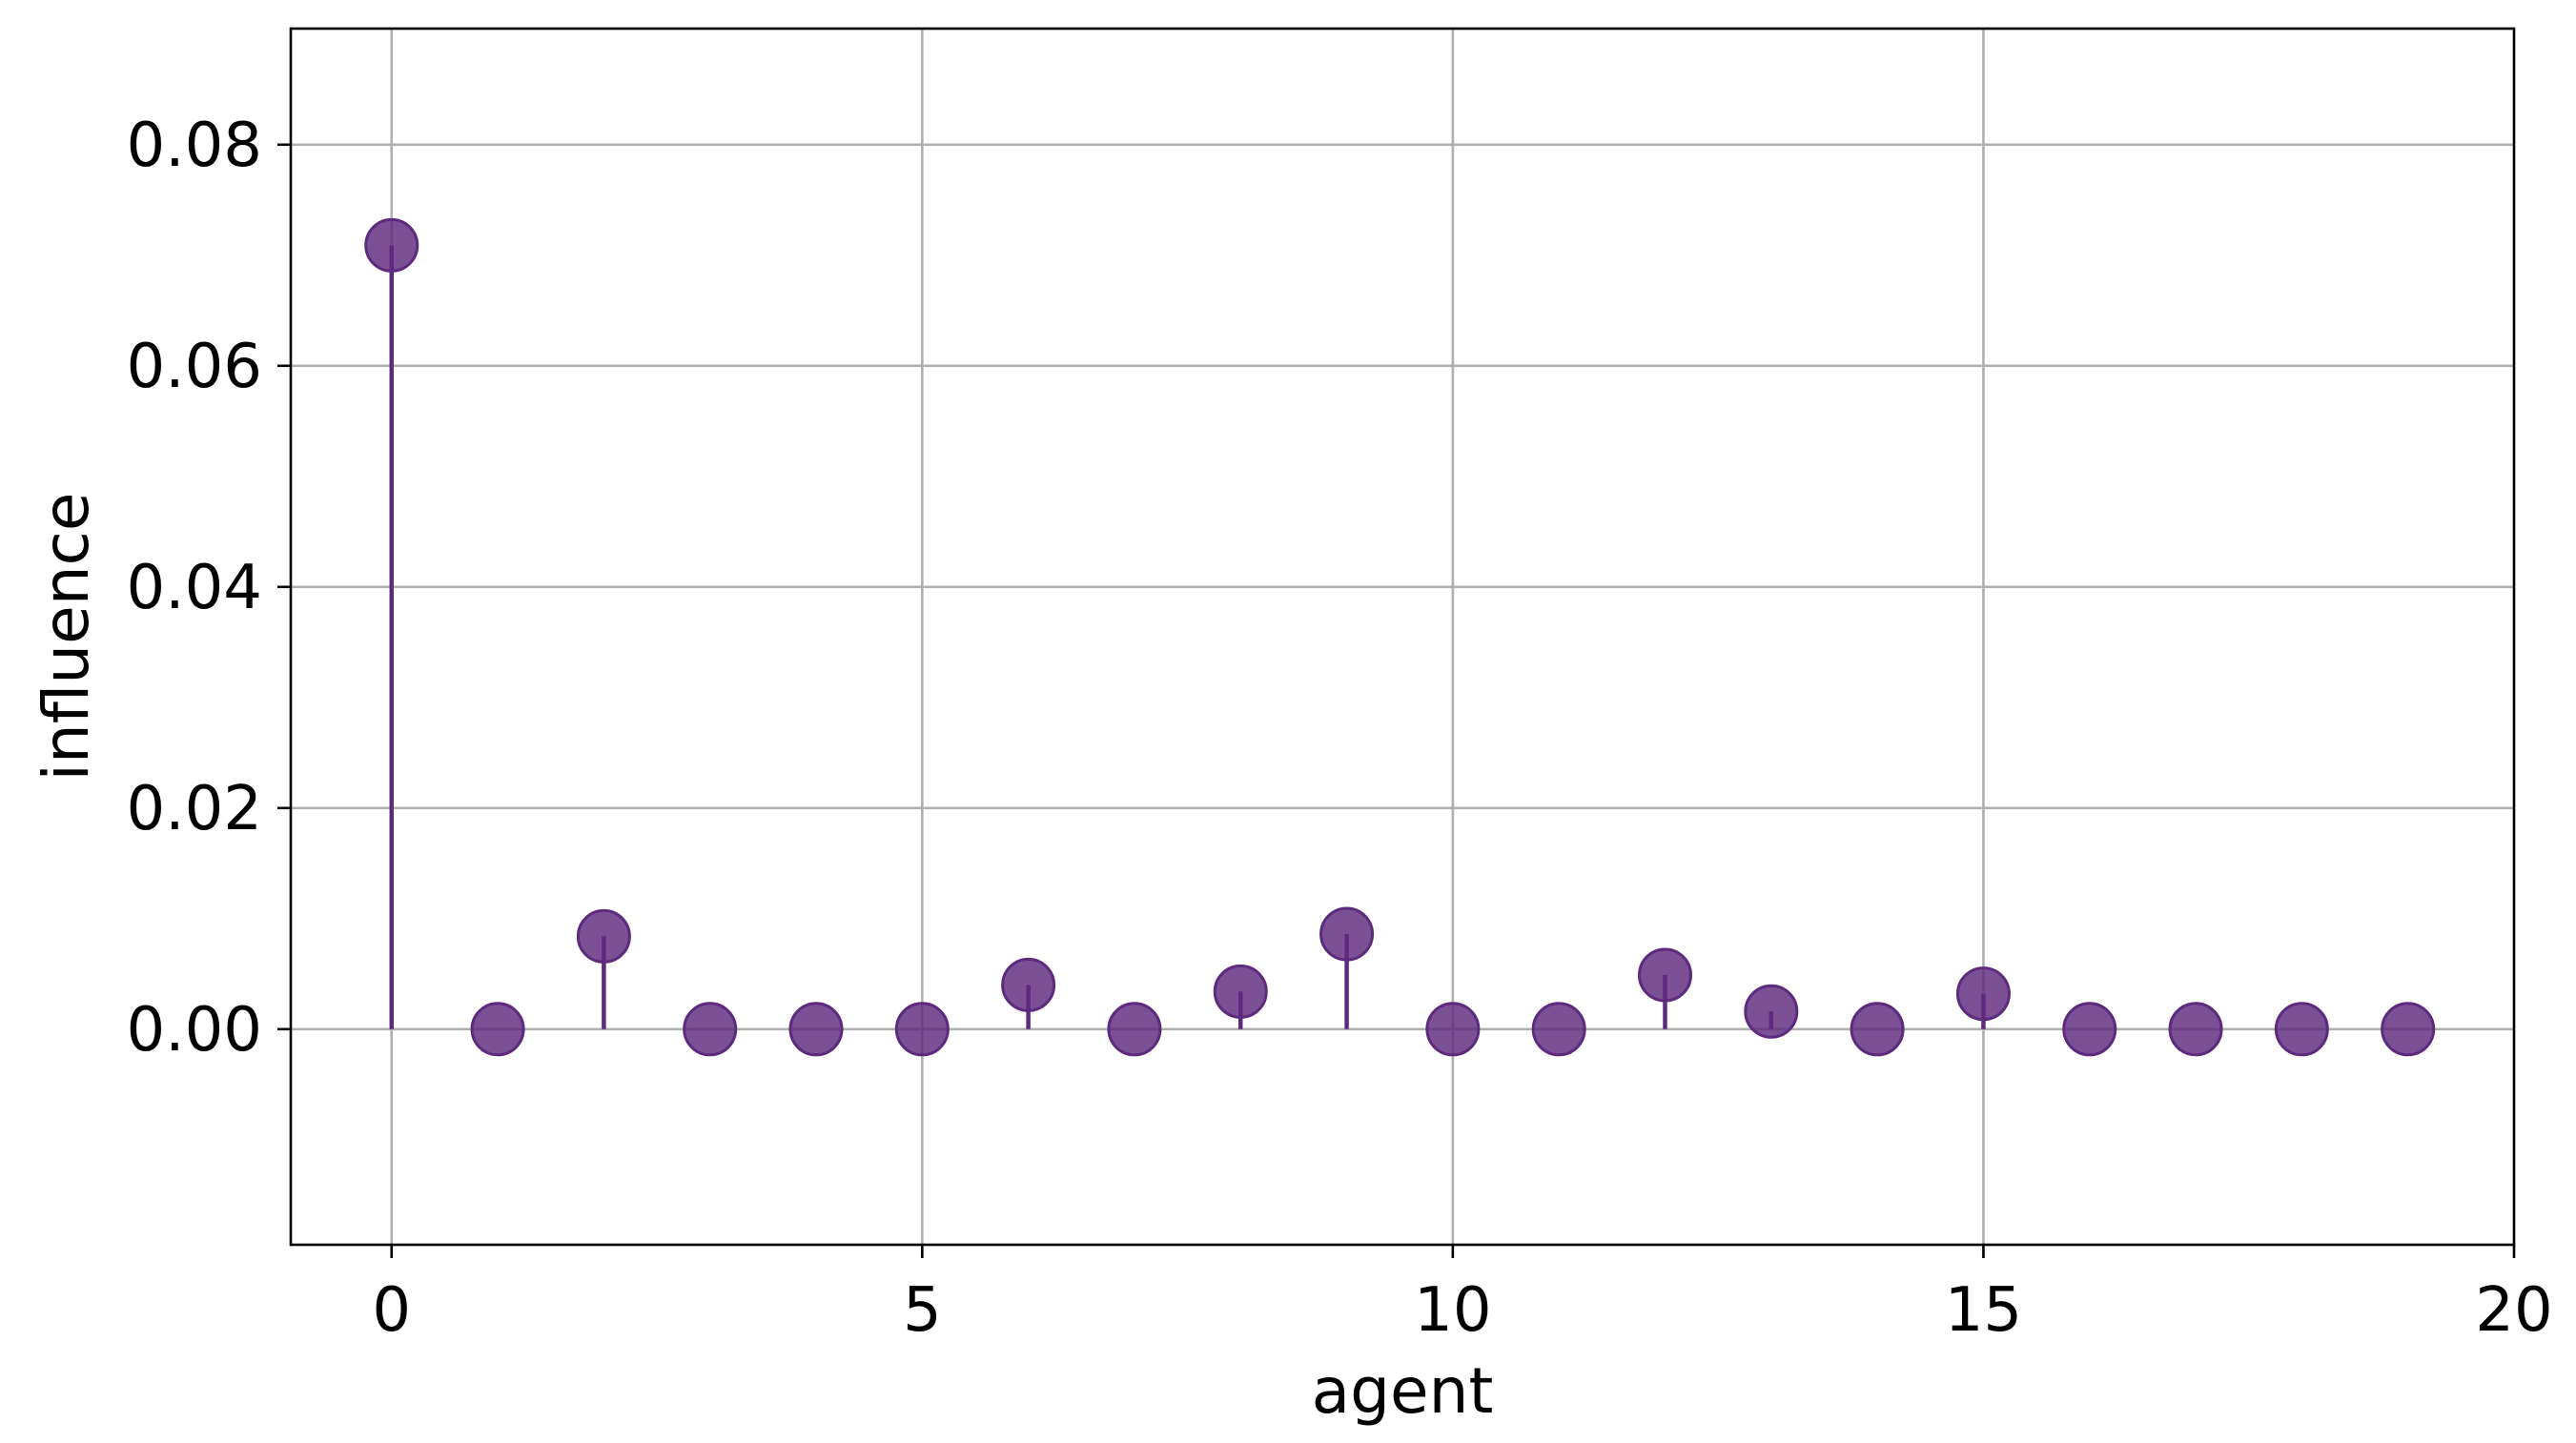  Describe the element at coordinates (922, 1310) in the screenshot. I see `x-tick-label: 5` at that location.